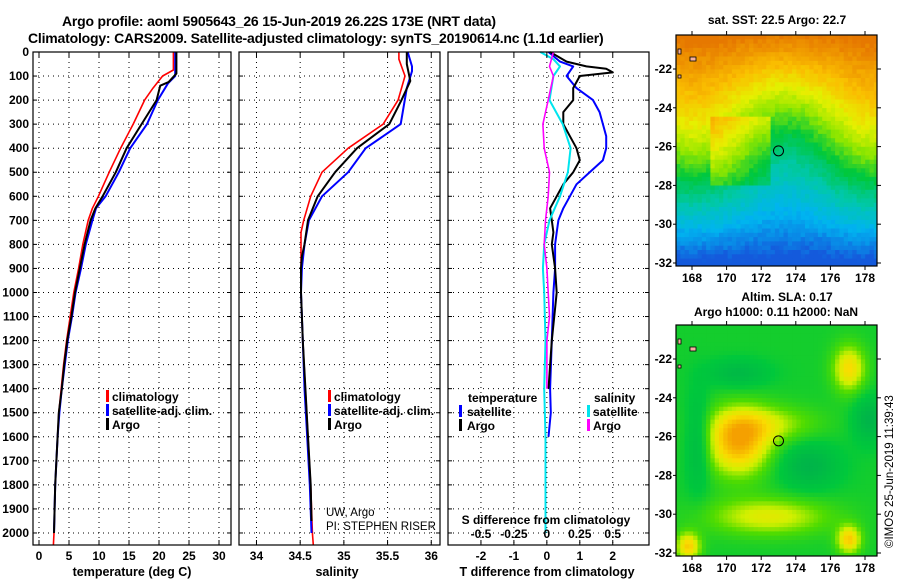  Describe the element at coordinates (384, 411) in the screenshot. I see `legend-label-satellite-adj: satellite-adj. clim.` at that location.